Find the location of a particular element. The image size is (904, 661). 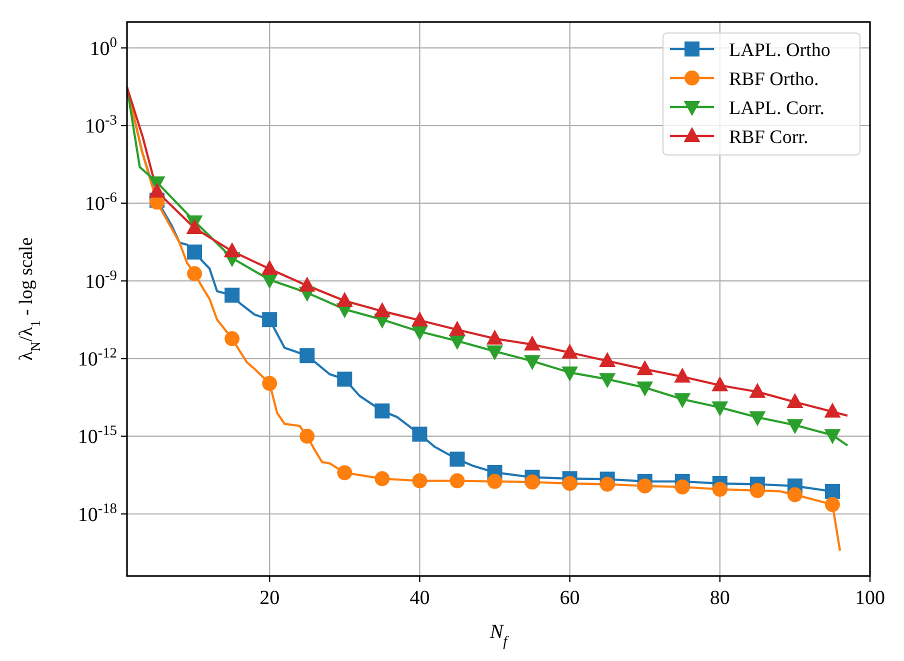

y-tick-label: 10$^{-18}$ is located at coordinates (97, 513).